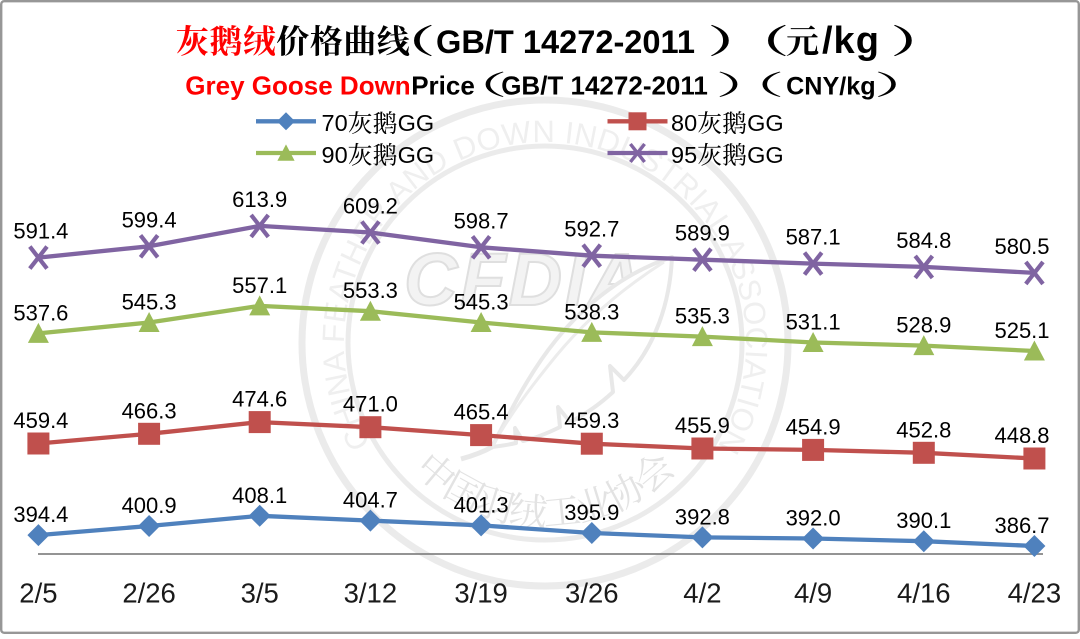 The height and width of the screenshot is (639, 1080). What do you see at coordinates (297, 86) in the screenshot?
I see `svg-text: Grey Goose Down` at bounding box center [297, 86].